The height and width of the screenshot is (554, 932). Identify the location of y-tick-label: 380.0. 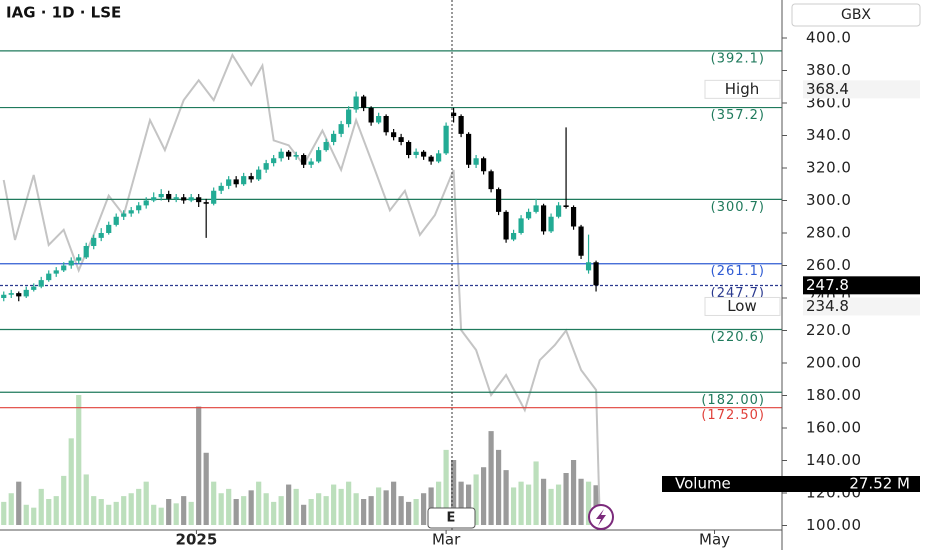
(828, 70).